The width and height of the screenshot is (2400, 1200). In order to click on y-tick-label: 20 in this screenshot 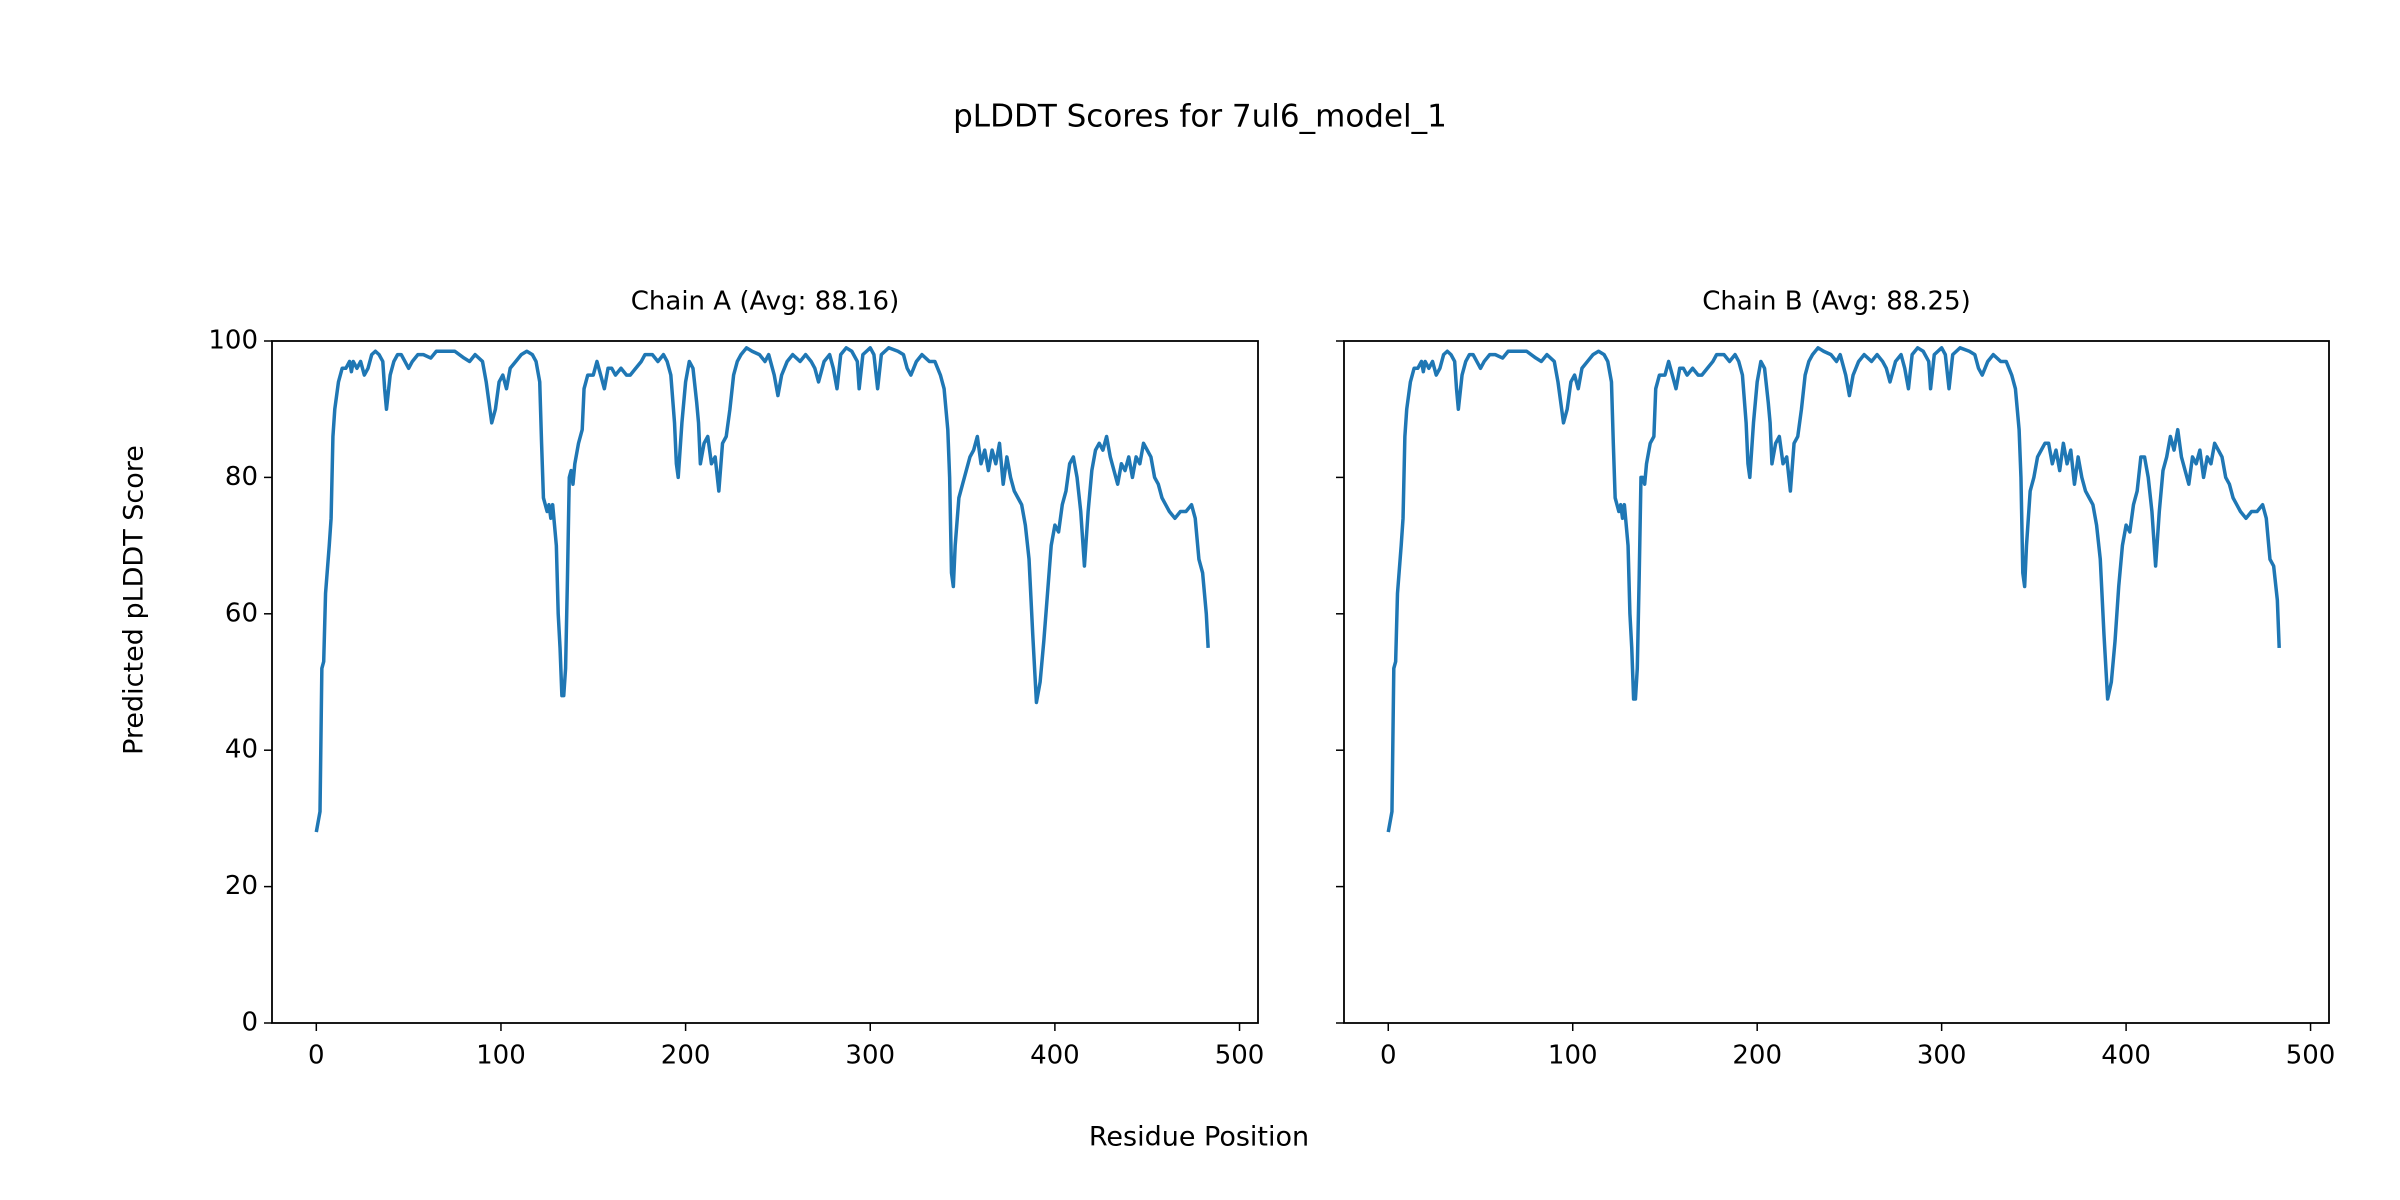, I will do `click(241, 886)`.